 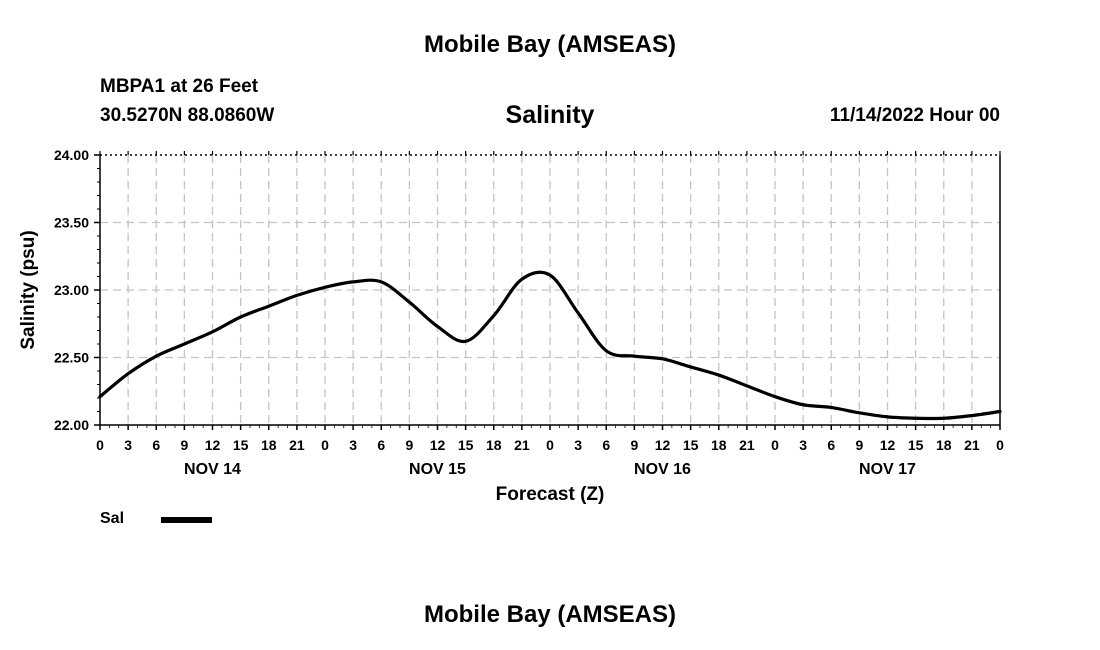 I want to click on legend-label: Sal, so click(x=112, y=518).